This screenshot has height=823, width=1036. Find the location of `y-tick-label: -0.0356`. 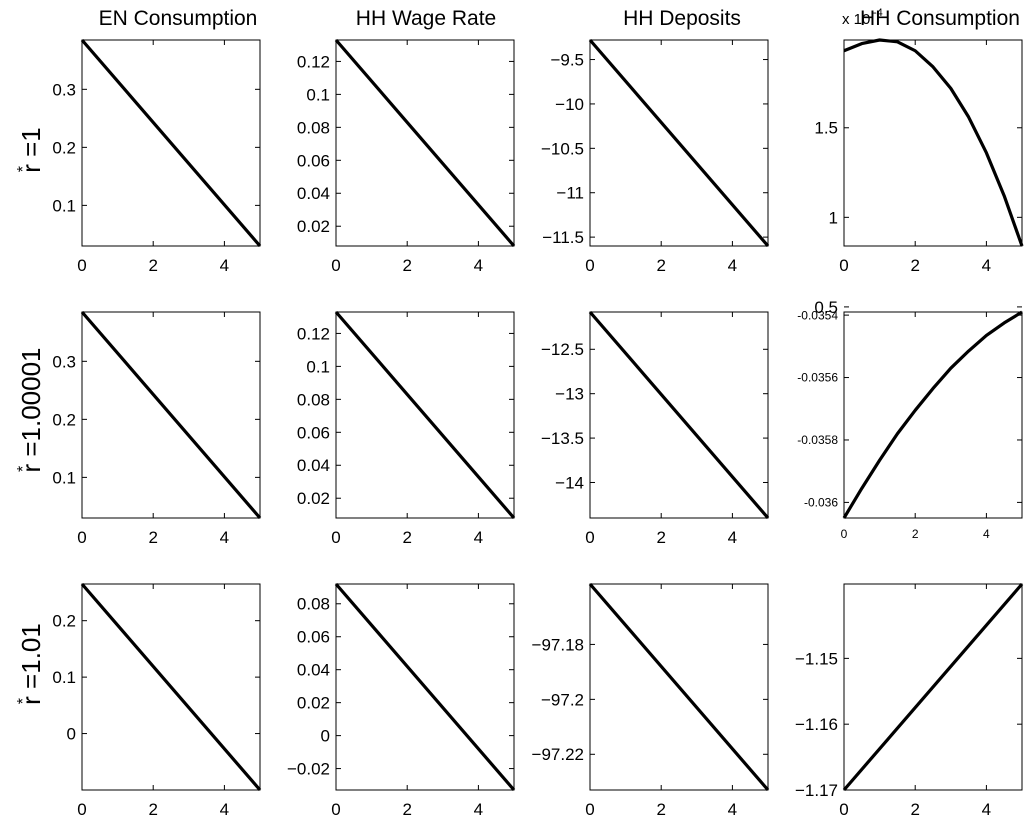

y-tick-label: -0.0356 is located at coordinates (817, 378).